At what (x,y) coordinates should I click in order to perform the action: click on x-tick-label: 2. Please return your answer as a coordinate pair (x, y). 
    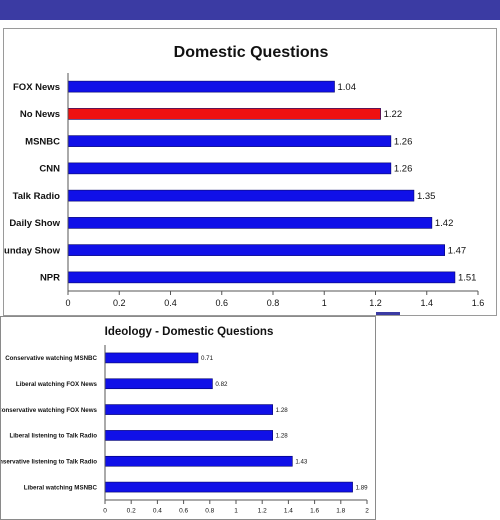
    Looking at the image, I should click on (367, 511).